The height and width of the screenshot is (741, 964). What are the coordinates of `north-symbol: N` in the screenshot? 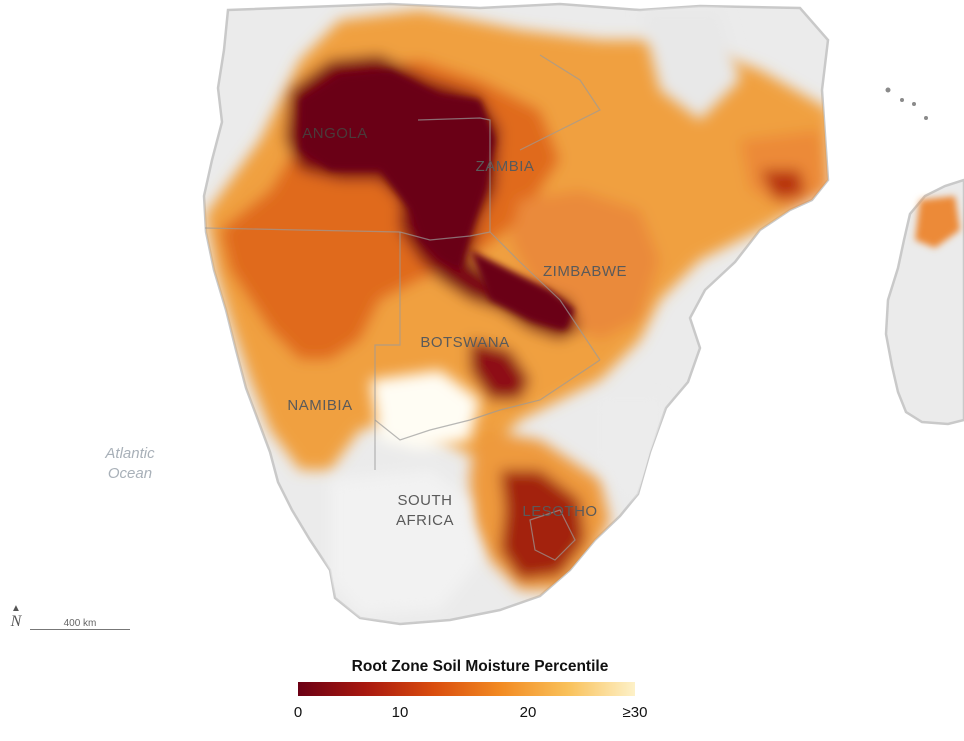 It's located at (16, 621).